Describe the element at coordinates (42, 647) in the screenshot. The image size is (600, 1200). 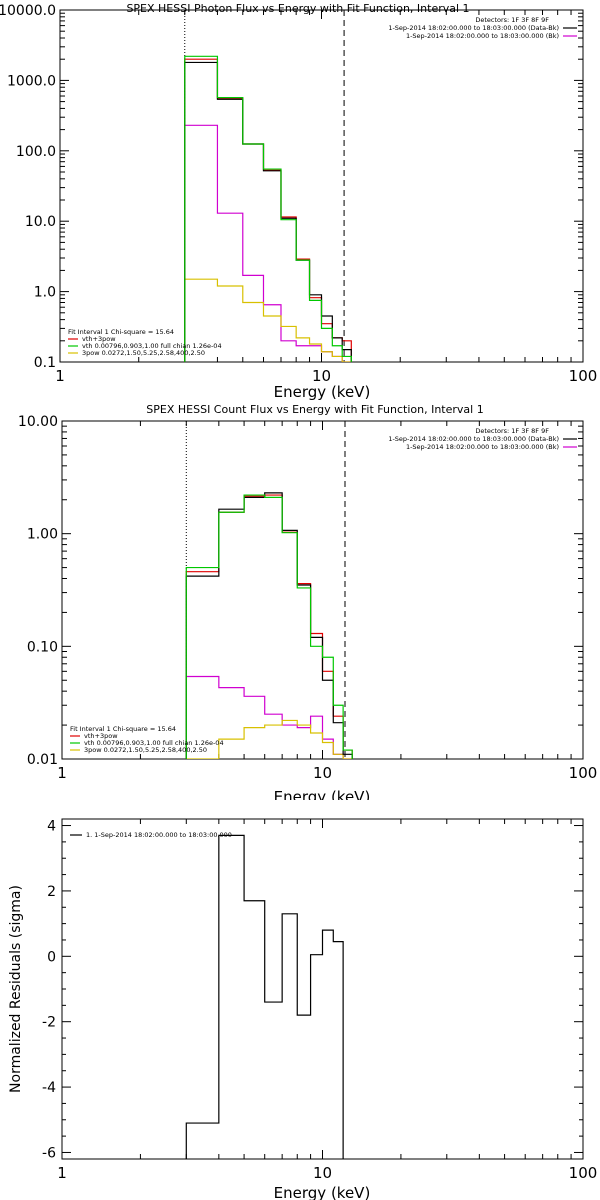
I see `y-tick-label: 0.10` at that location.